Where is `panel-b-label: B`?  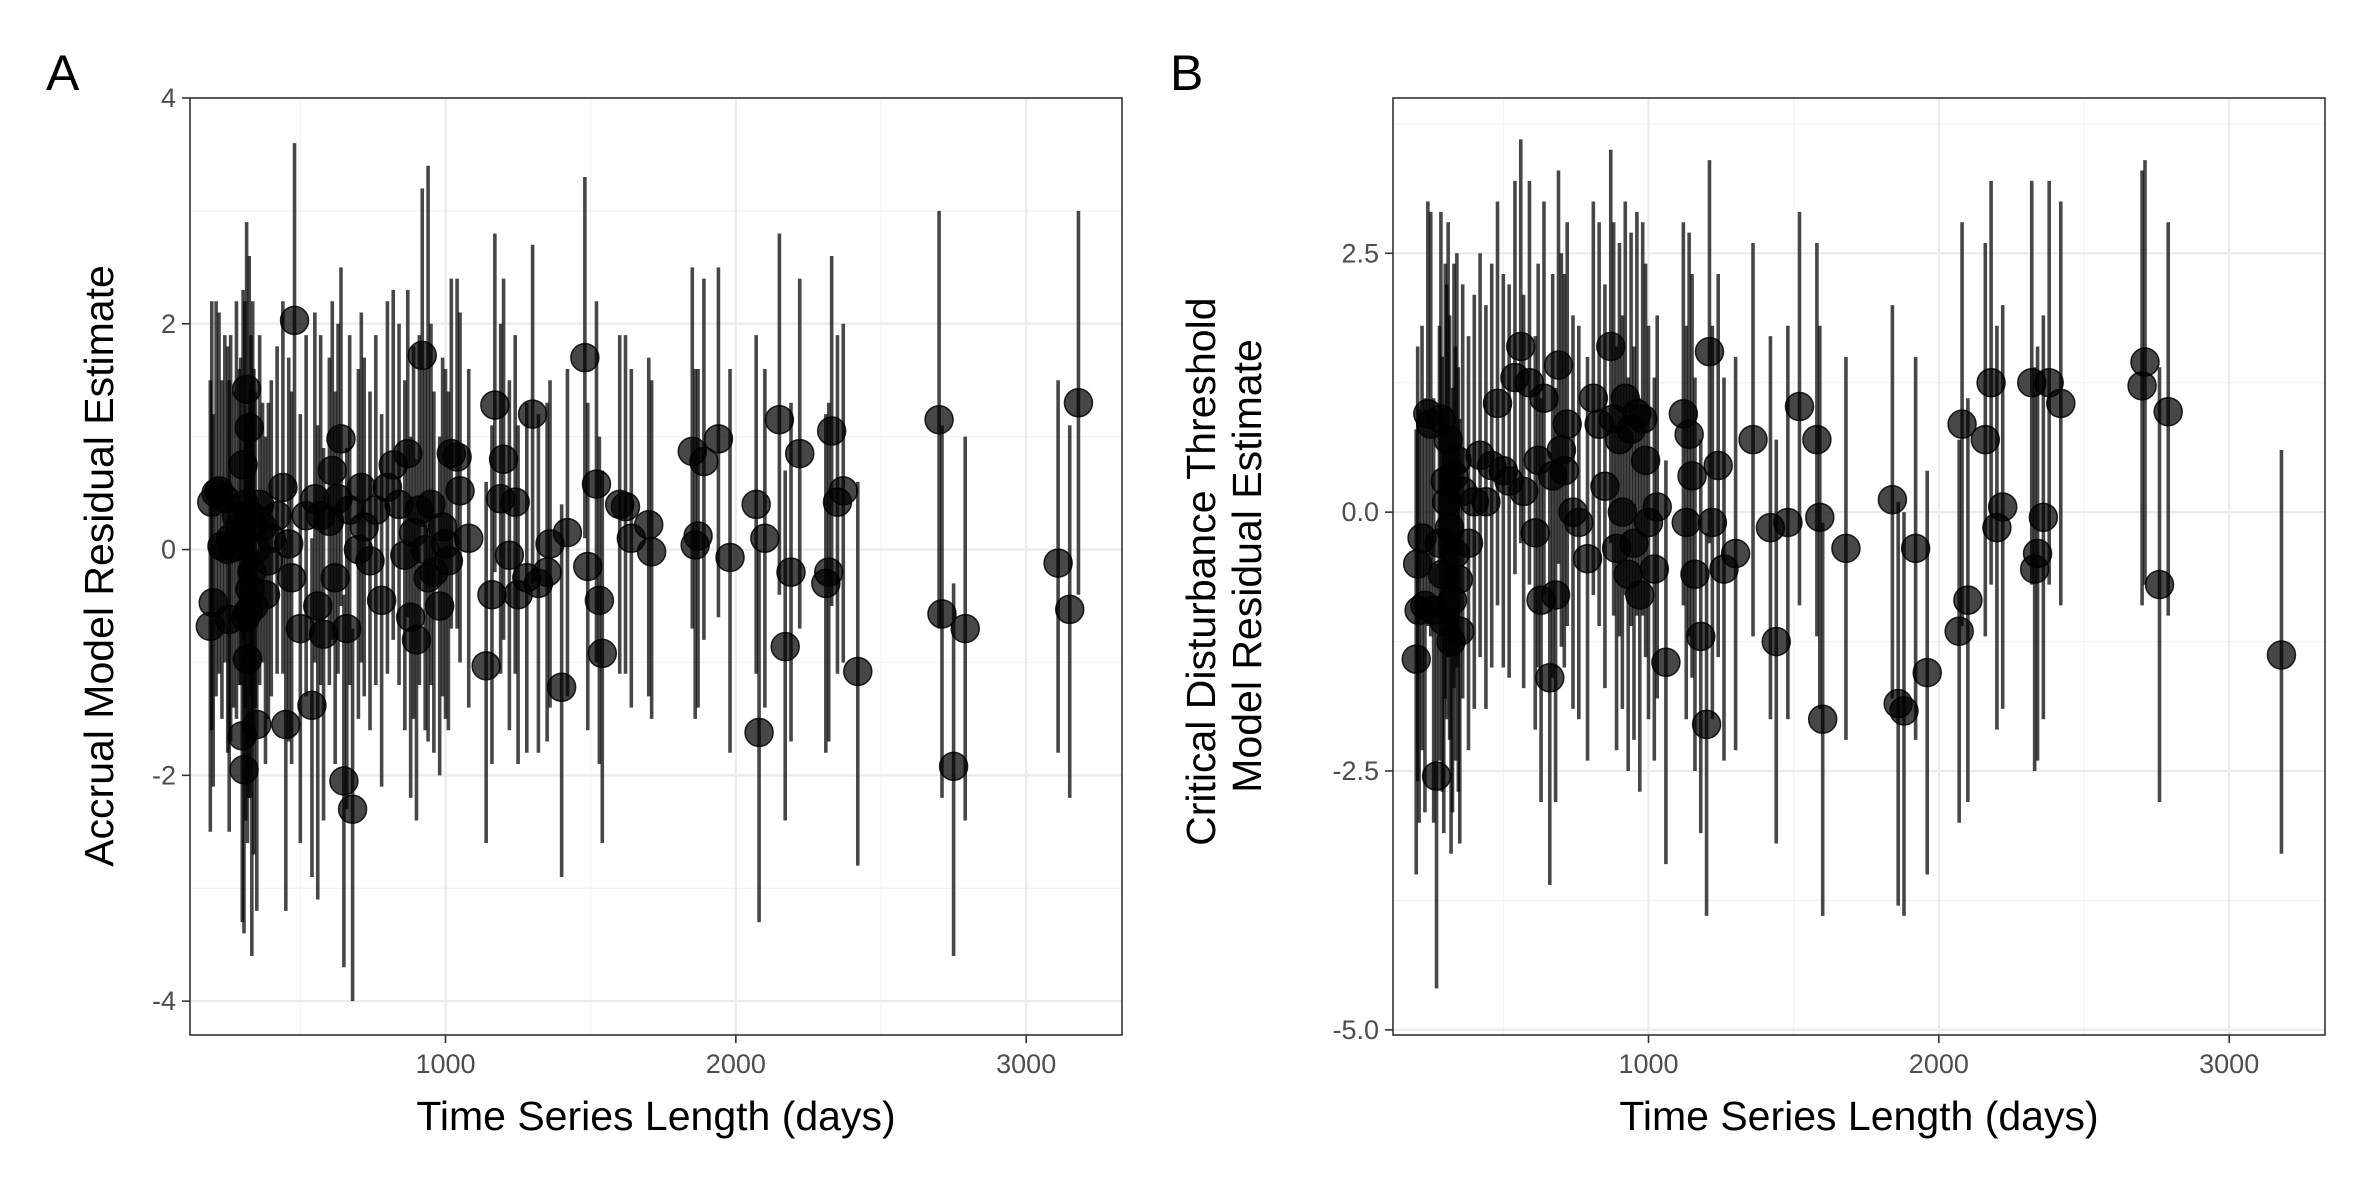
panel-b-label: B is located at coordinates (1186, 73).